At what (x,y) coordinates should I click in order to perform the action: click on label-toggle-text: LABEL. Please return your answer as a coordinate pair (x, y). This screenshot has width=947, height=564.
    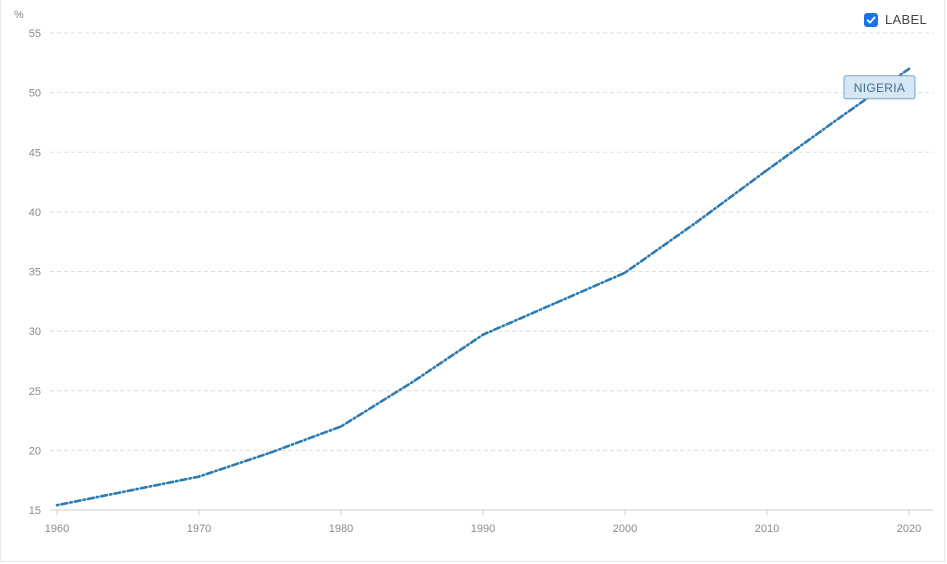
    Looking at the image, I should click on (906, 19).